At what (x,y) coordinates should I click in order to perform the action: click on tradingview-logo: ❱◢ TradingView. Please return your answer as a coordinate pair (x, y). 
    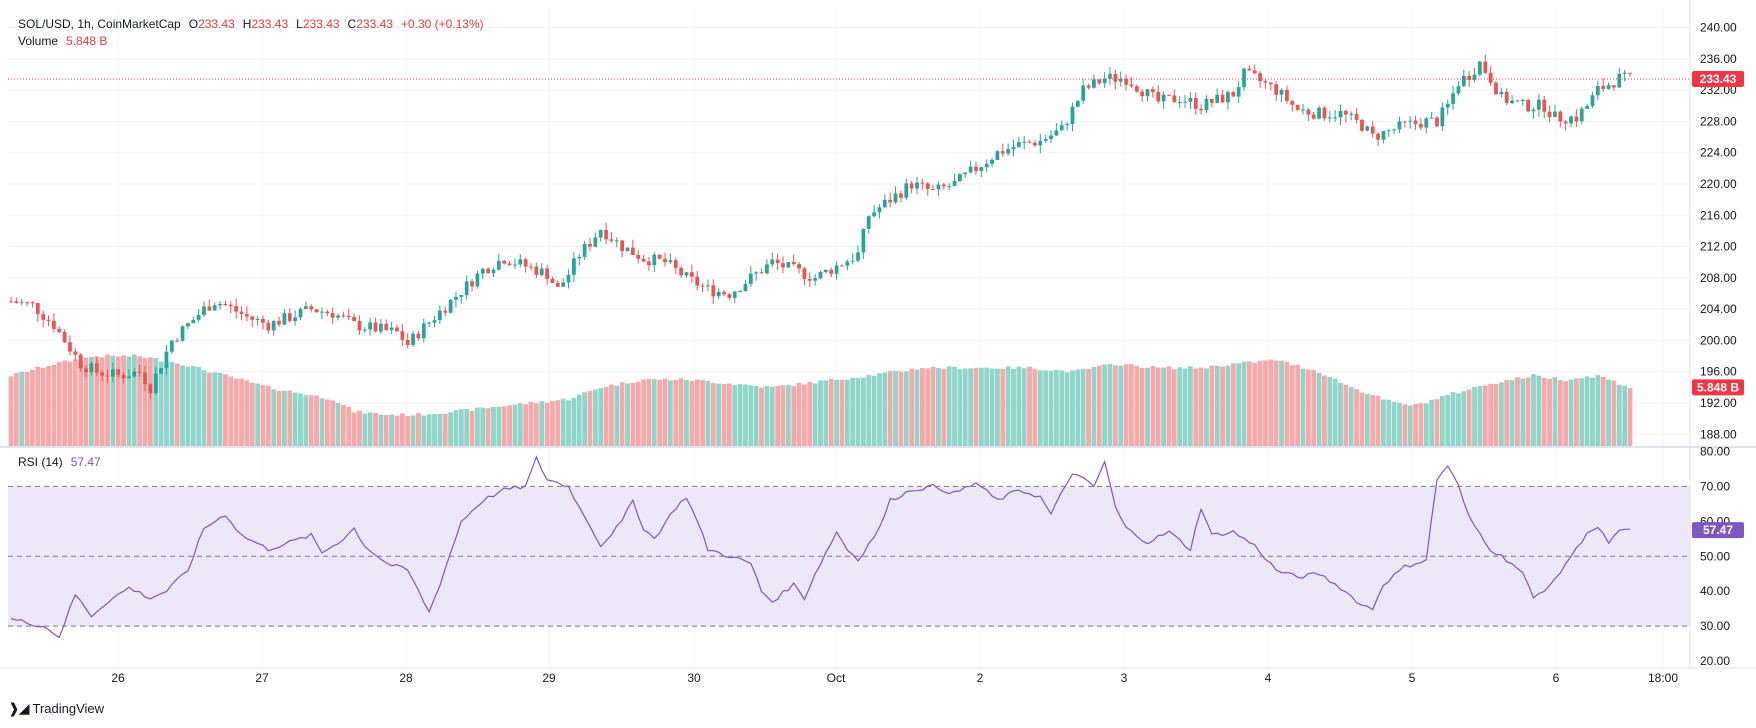
    Looking at the image, I should click on (56, 708).